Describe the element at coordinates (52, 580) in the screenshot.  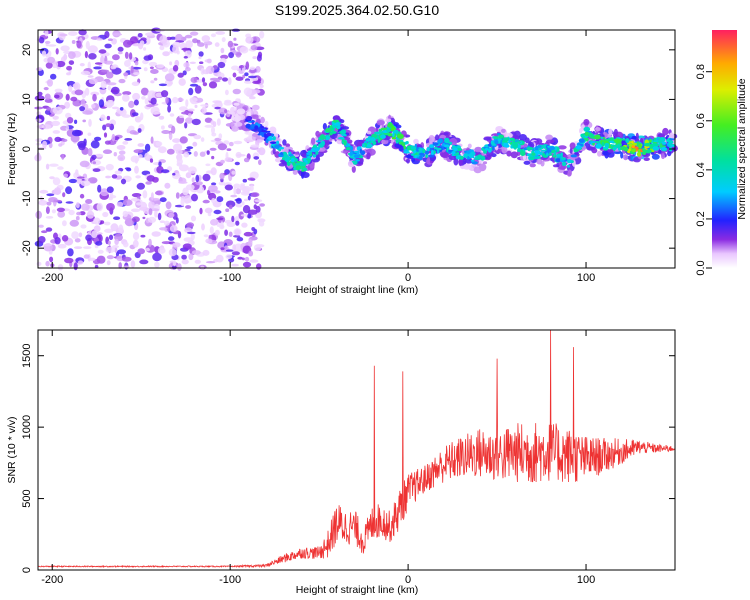
I see `x-tick-label: -200` at that location.